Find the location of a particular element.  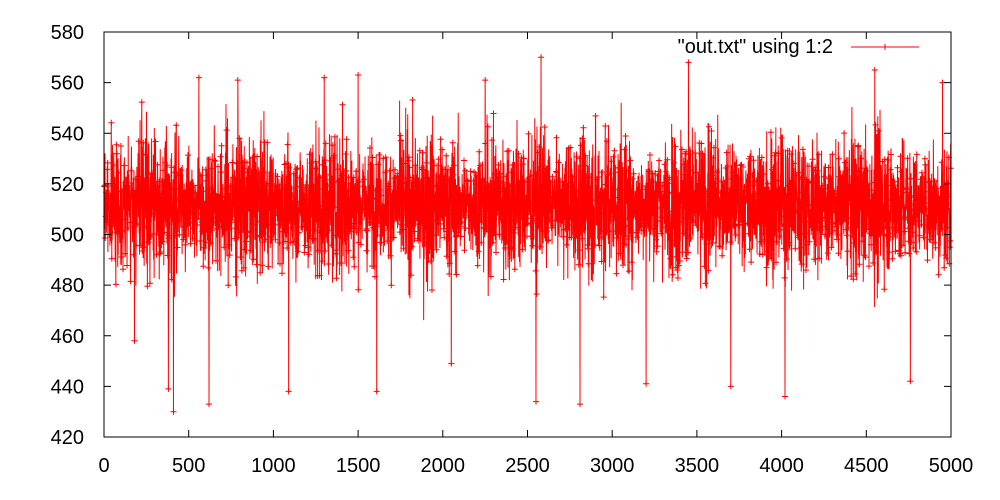

y-tick-labels: 420 440 460 480 500 520 540 560 580 is located at coordinates (67, 235).